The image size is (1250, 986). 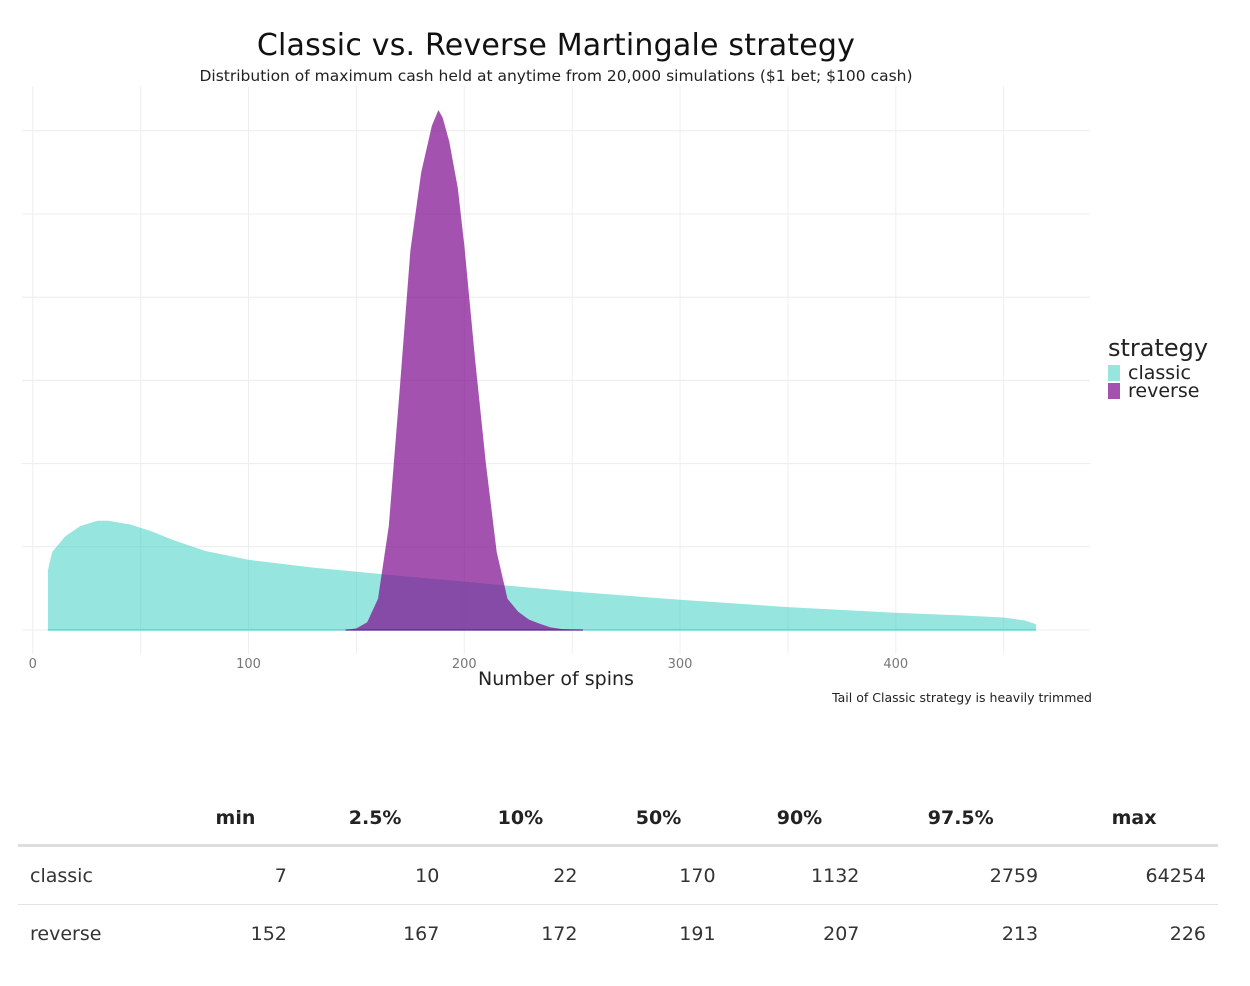 I want to click on table-cell: 172, so click(x=559, y=933).